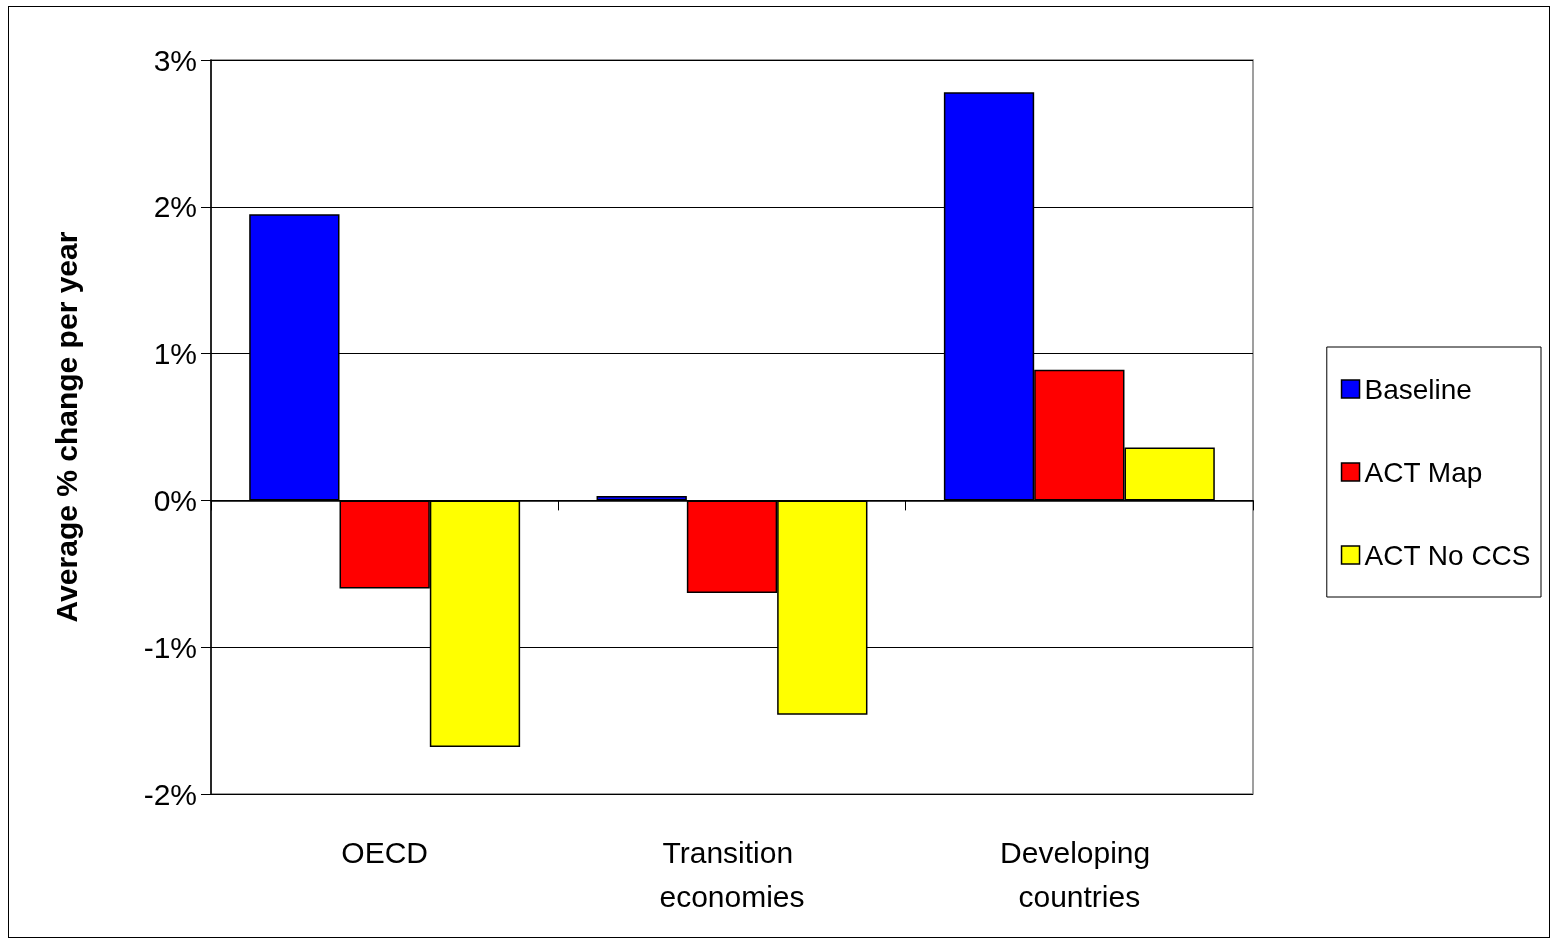  Describe the element at coordinates (1418, 389) in the screenshot. I see `legend-label: Baseline` at that location.